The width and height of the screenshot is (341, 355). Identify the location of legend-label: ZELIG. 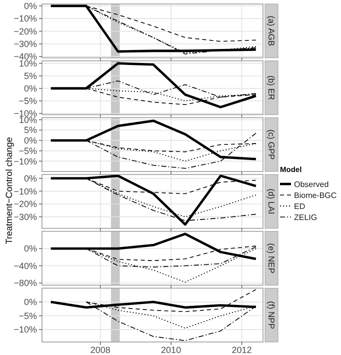
(306, 217).